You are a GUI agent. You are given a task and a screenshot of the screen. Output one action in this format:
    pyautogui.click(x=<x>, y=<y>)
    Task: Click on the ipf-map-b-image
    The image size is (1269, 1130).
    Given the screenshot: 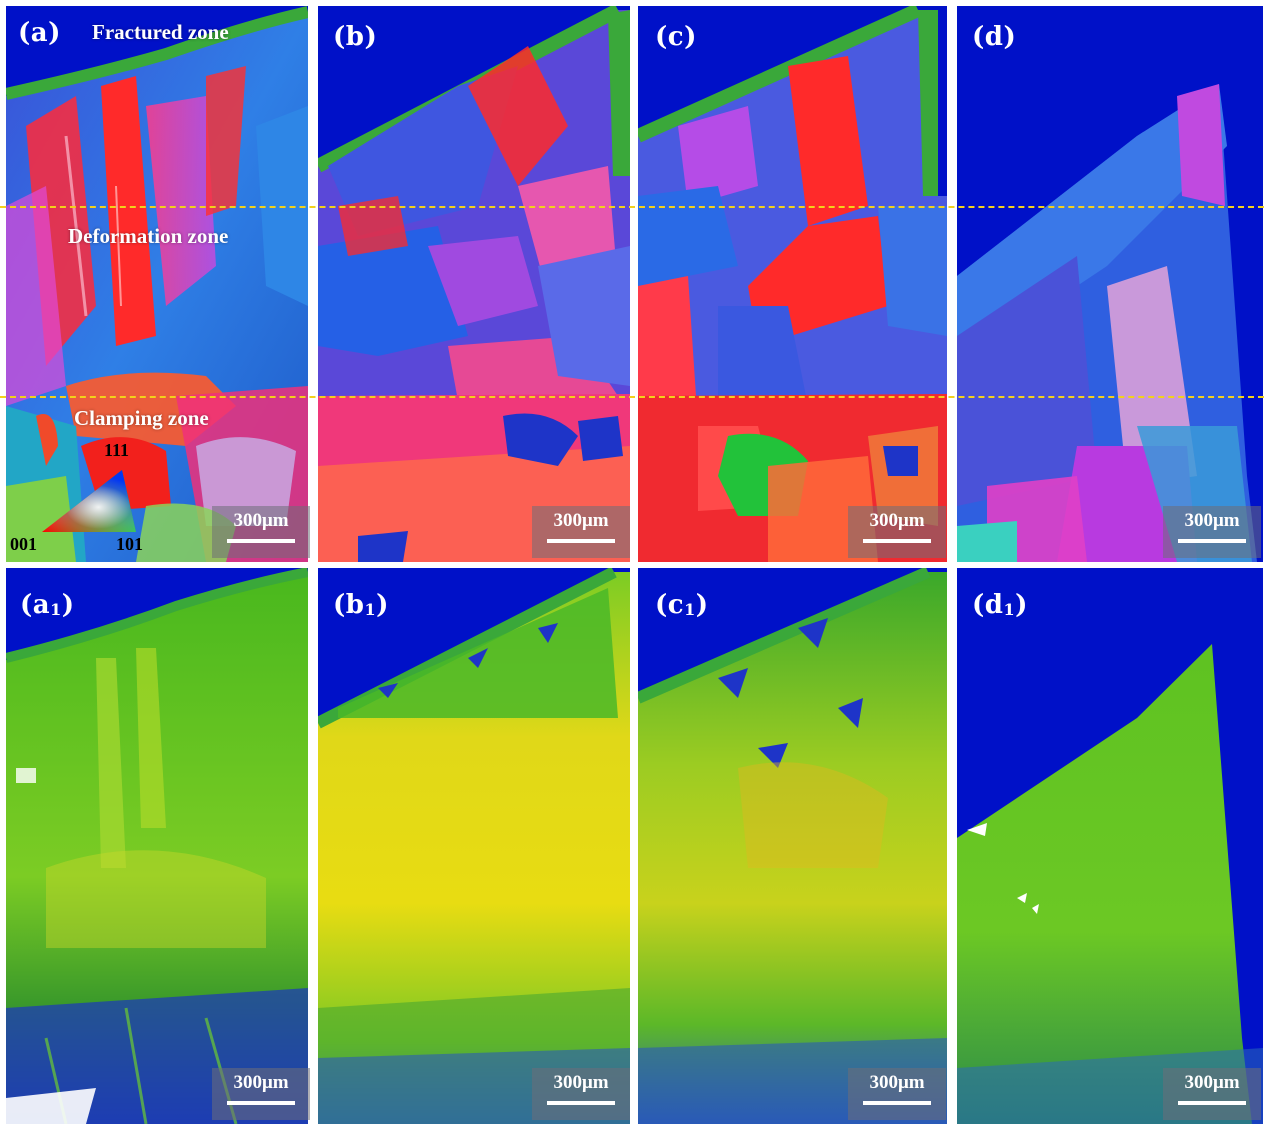 What is the action you would take?
    pyautogui.click(x=474, y=284)
    